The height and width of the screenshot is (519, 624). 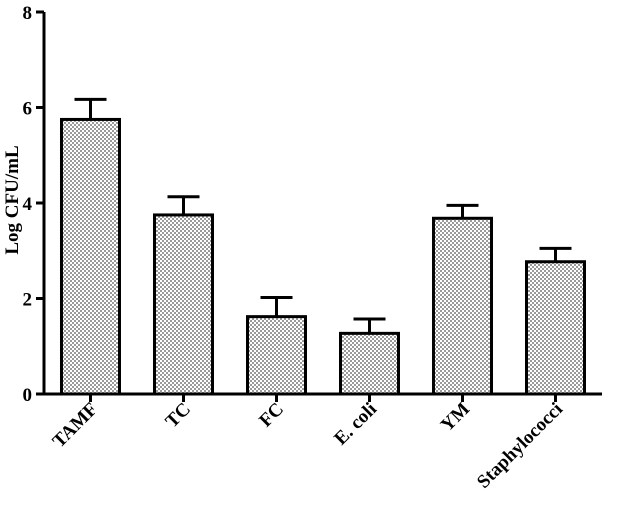 What do you see at coordinates (28, 13) in the screenshot?
I see `y-tick-label-4: 8` at bounding box center [28, 13].